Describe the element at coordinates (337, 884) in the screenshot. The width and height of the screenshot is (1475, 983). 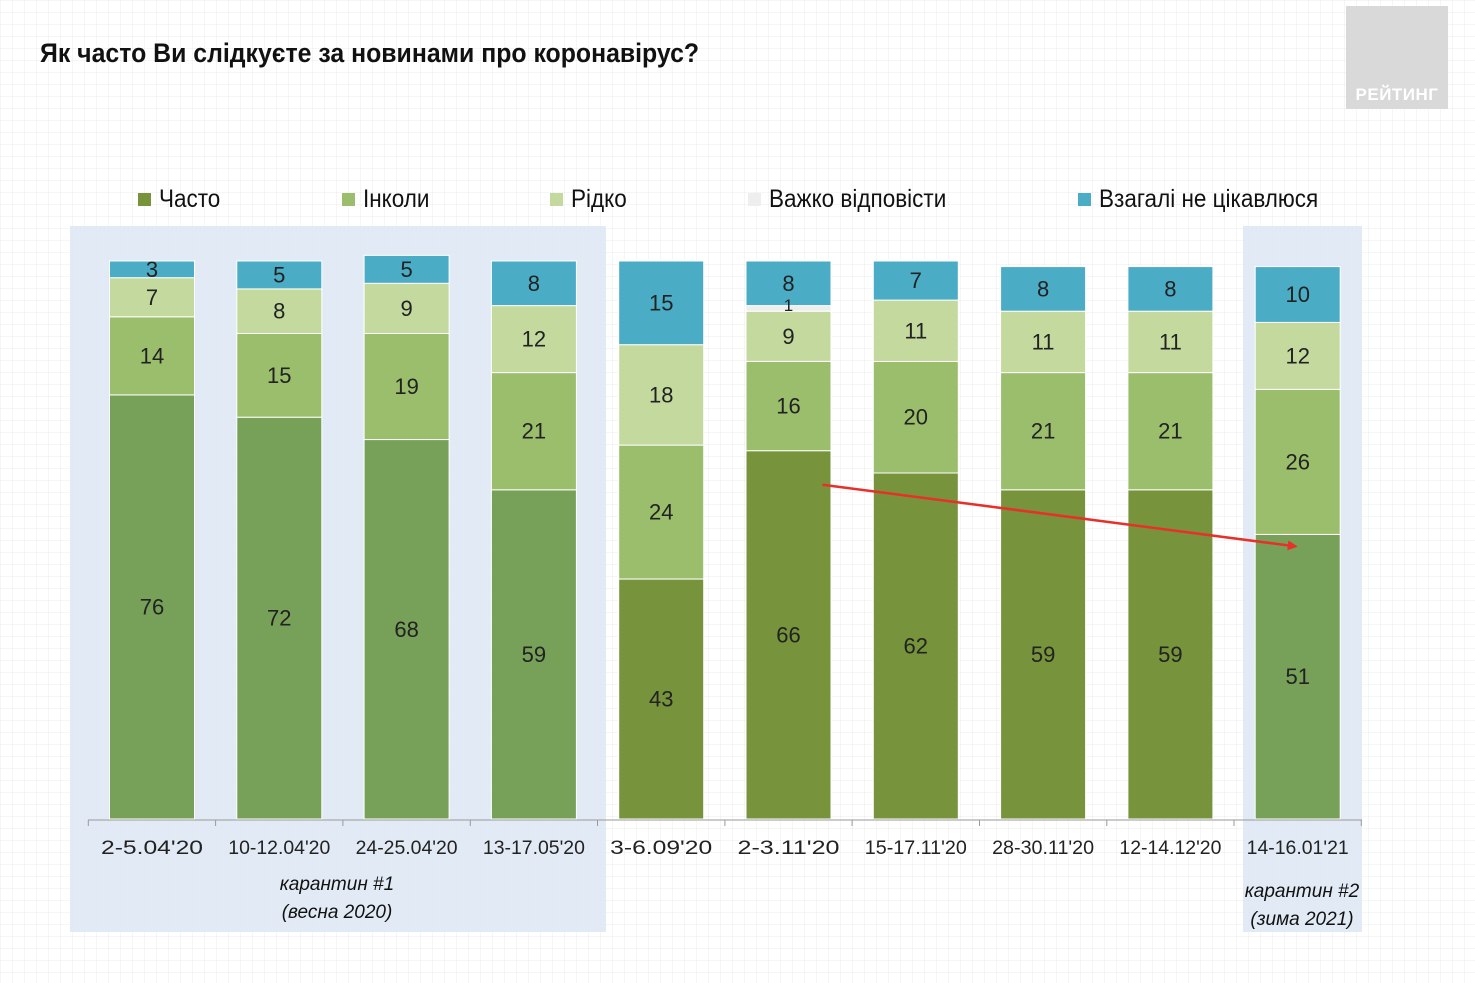
I see `quarantine1-line1: карантин #1` at that location.